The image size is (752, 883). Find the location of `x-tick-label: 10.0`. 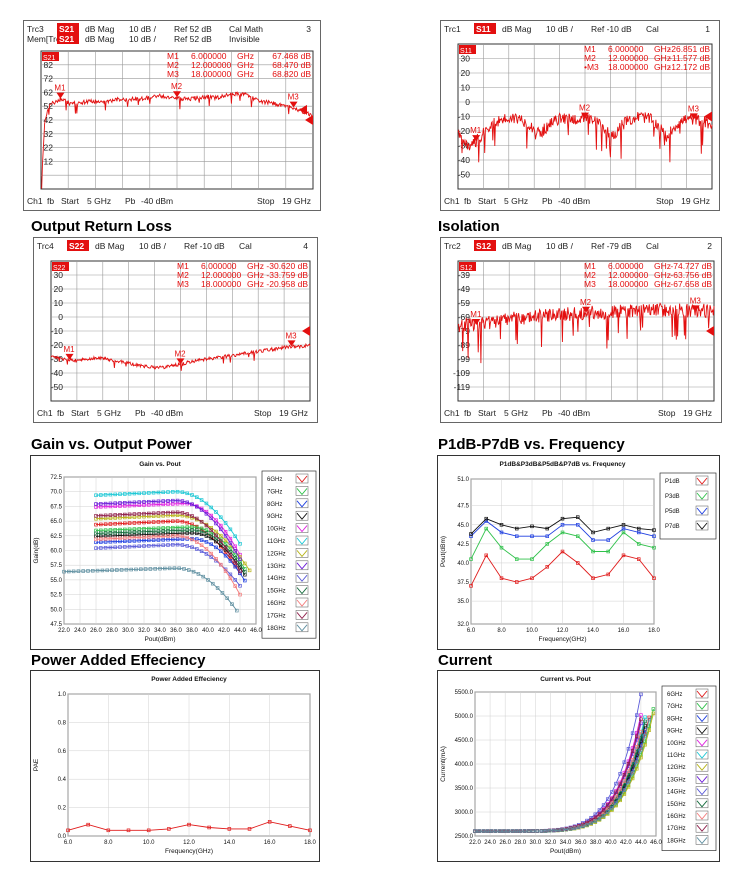

x-tick-label: 10.0 is located at coordinates (532, 631).